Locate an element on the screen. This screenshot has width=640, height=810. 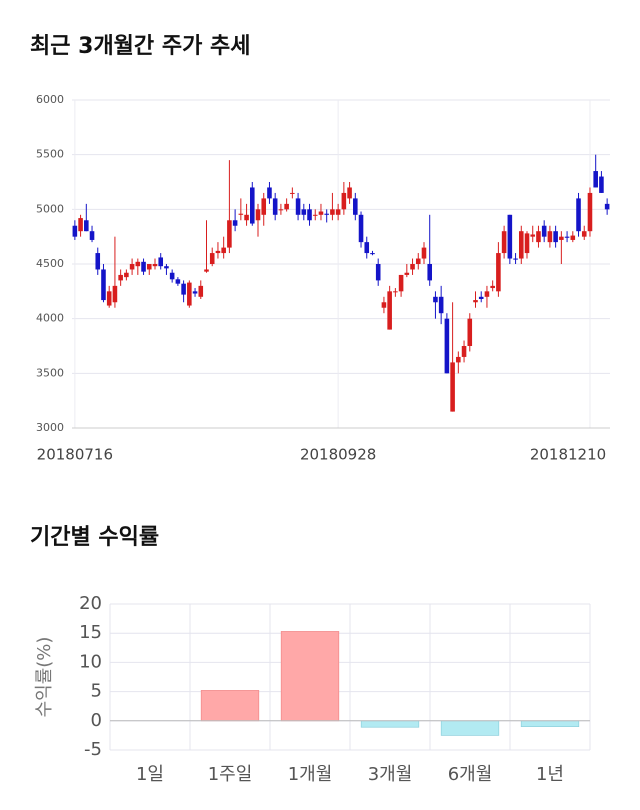
y-tick-label: 6000 is located at coordinates (50, 99).